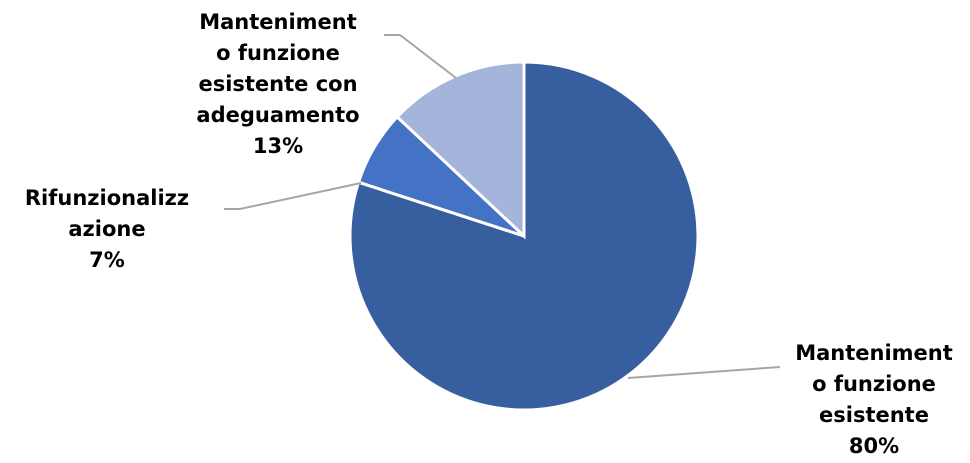 The image size is (970, 463). I want to click on label-line: azione, so click(107, 229).